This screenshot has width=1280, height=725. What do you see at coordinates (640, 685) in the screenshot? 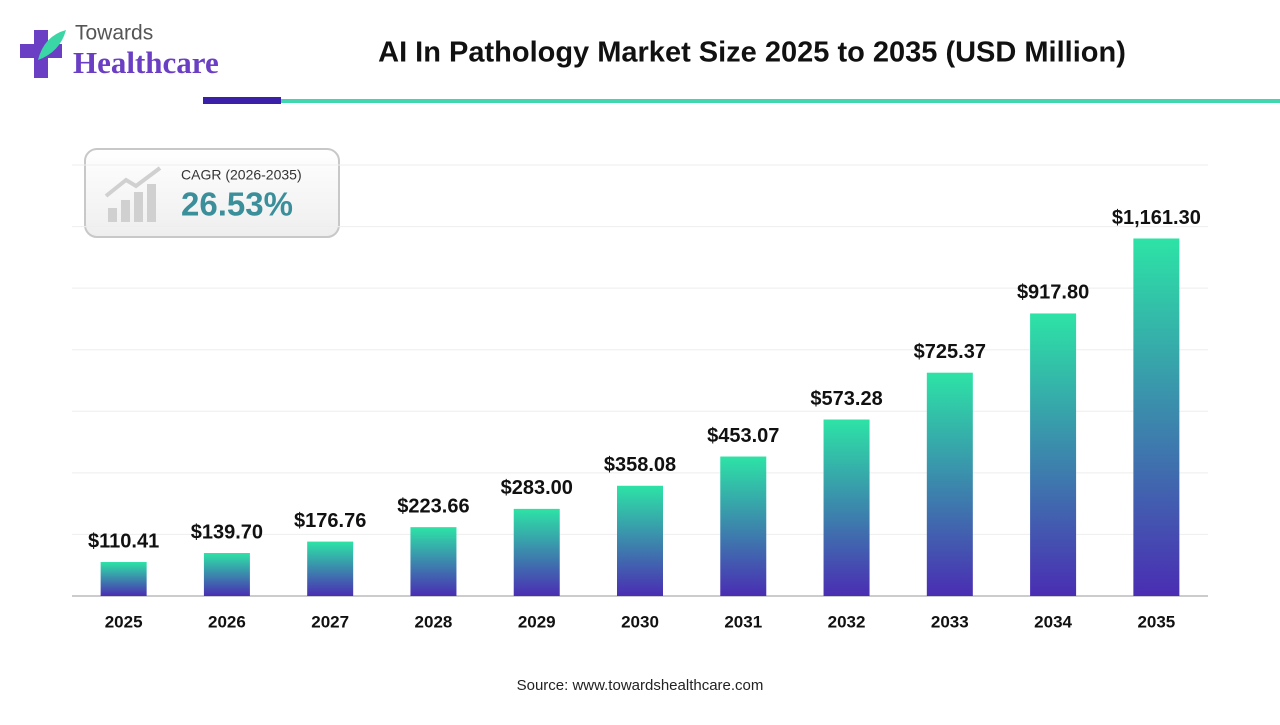
I see `source: Source: www.towardshealthcare.com` at bounding box center [640, 685].